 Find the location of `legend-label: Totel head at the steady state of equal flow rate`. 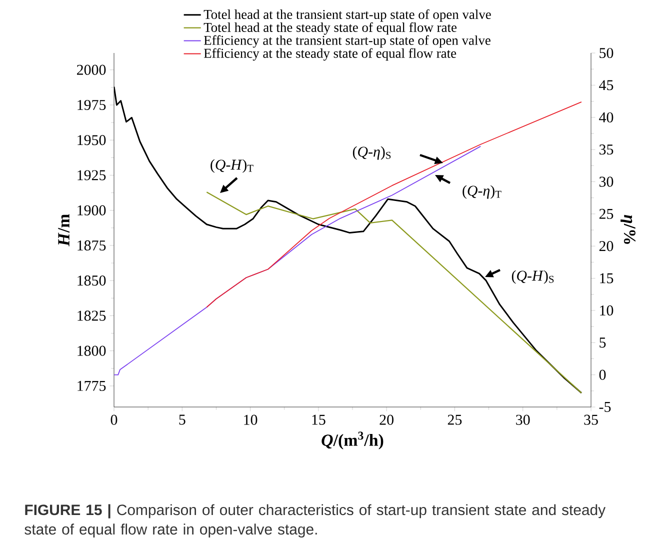

legend-label: Totel head at the steady state of equal flow rate is located at coordinates (330, 28).